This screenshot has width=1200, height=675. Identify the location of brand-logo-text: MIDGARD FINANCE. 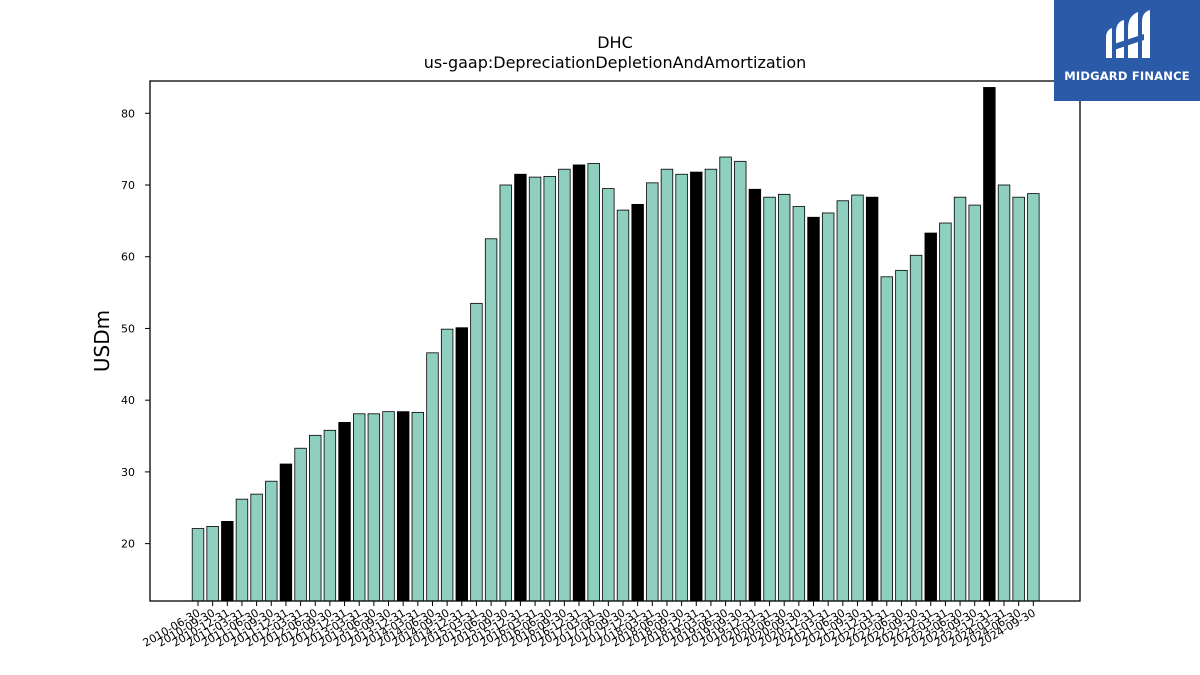
(1127, 76).